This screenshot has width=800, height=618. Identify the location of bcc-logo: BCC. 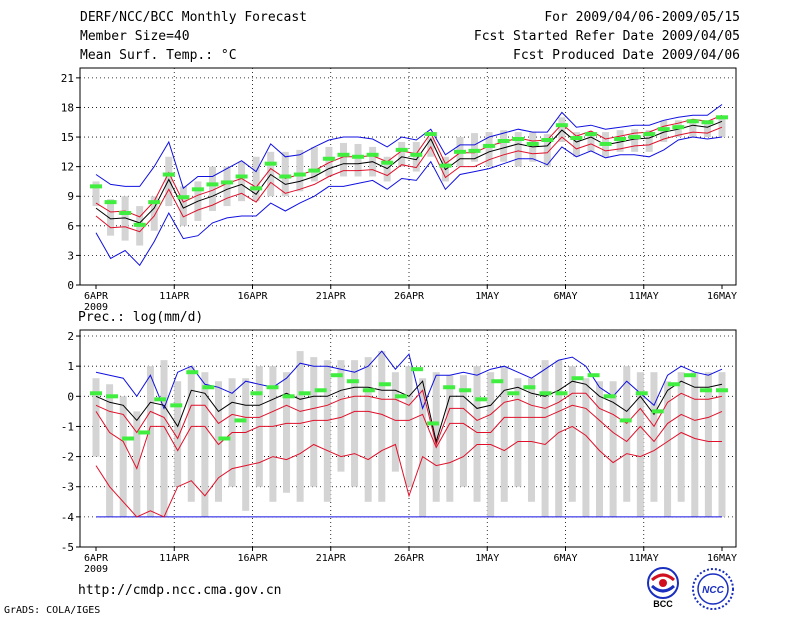
(663, 590).